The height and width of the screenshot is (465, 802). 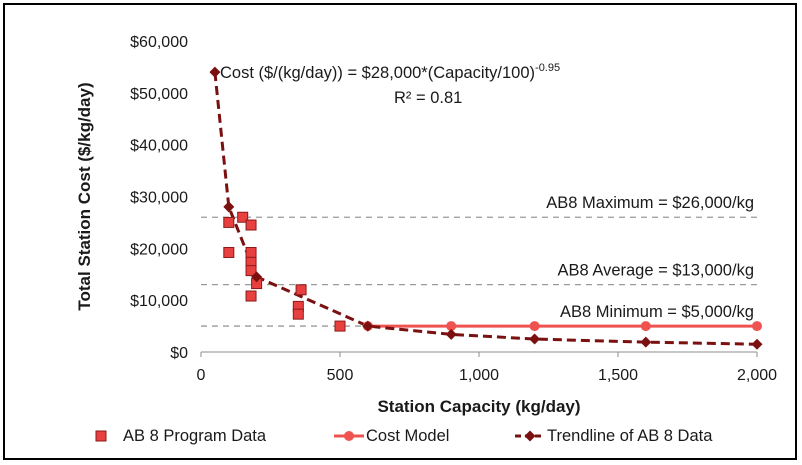 What do you see at coordinates (159, 301) in the screenshot?
I see `y-tick-label: $10,000` at bounding box center [159, 301].